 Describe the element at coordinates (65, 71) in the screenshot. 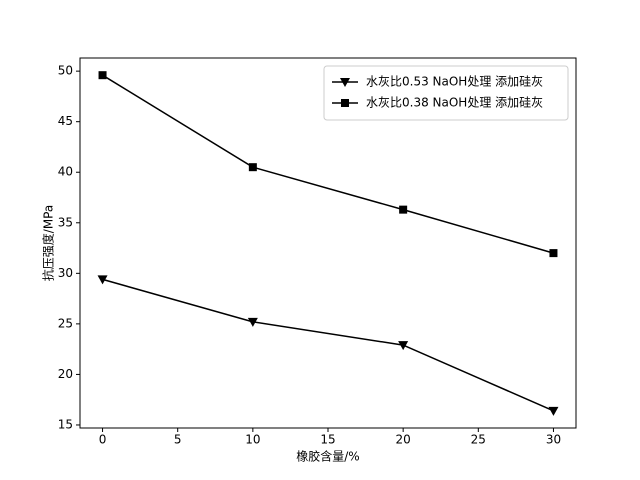

I see `y-tick-label: 50` at that location.